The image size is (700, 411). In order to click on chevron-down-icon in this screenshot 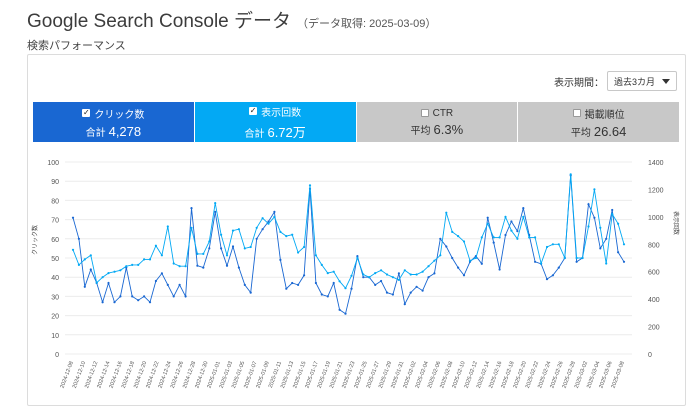, I will do `click(666, 81)`.